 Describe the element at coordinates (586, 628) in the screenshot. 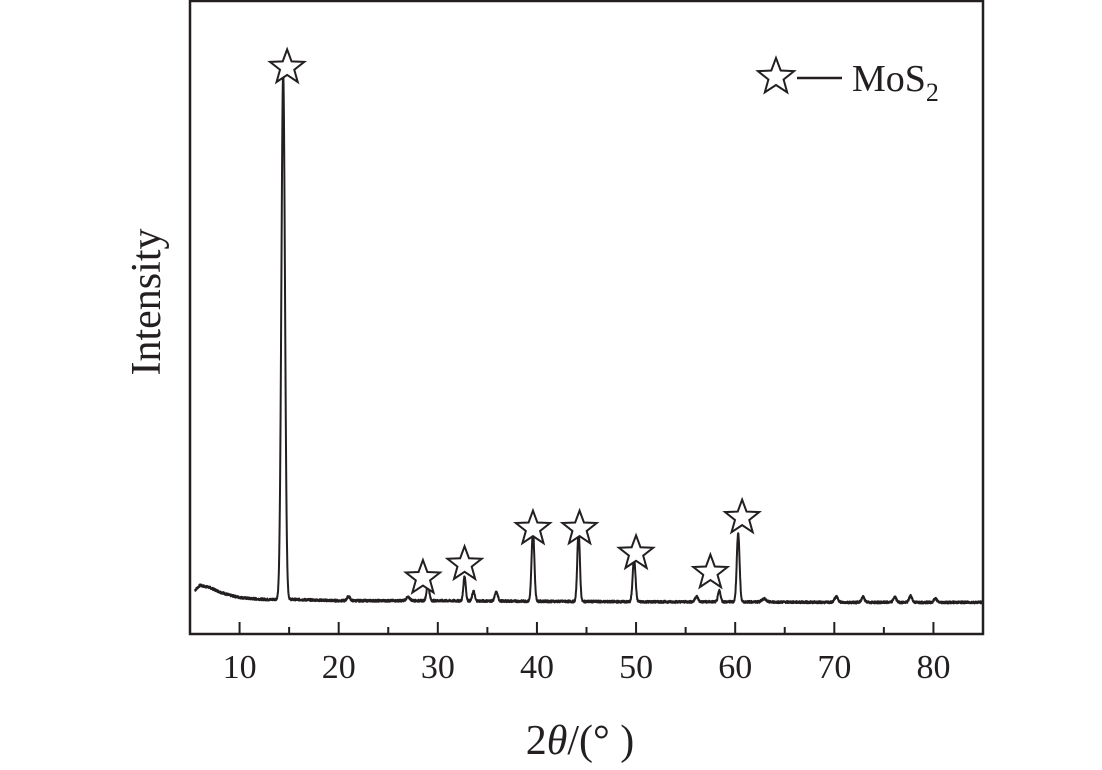

I see `x-axis-ticks` at that location.